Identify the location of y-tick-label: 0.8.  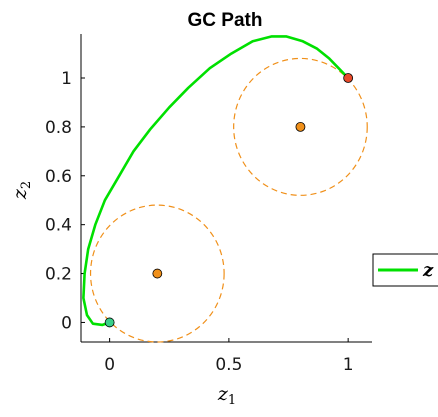
(58, 128).